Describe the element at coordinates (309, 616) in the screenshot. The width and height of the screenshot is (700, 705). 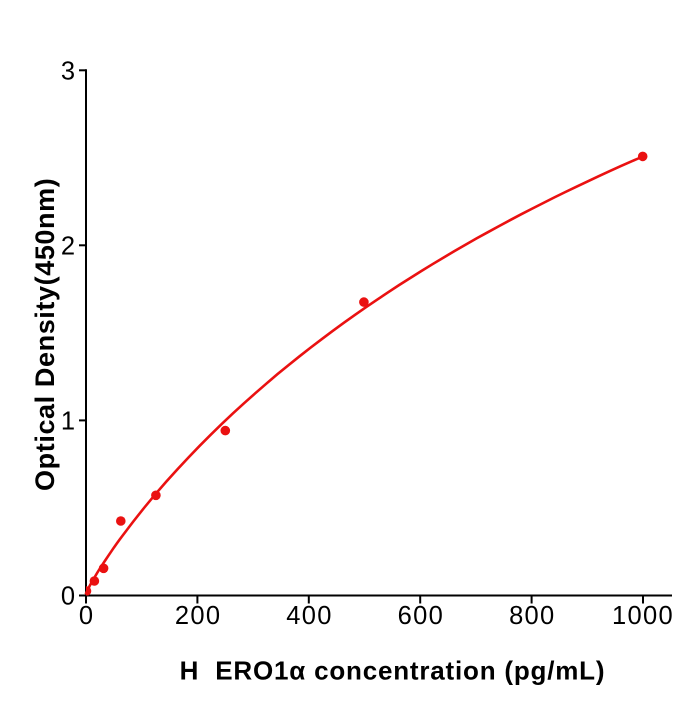
I see `svg-text: 400` at that location.